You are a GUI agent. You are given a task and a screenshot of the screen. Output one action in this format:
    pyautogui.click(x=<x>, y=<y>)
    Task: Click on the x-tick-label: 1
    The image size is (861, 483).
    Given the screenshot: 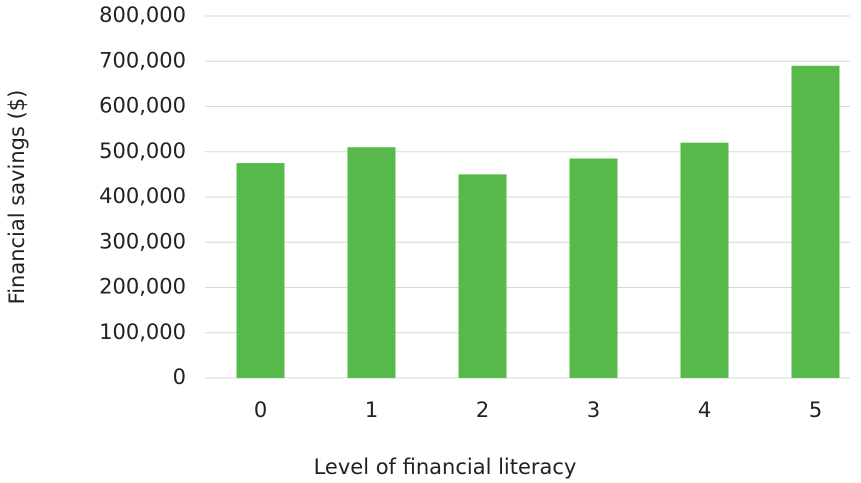 What is the action you would take?
    pyautogui.click(x=371, y=410)
    